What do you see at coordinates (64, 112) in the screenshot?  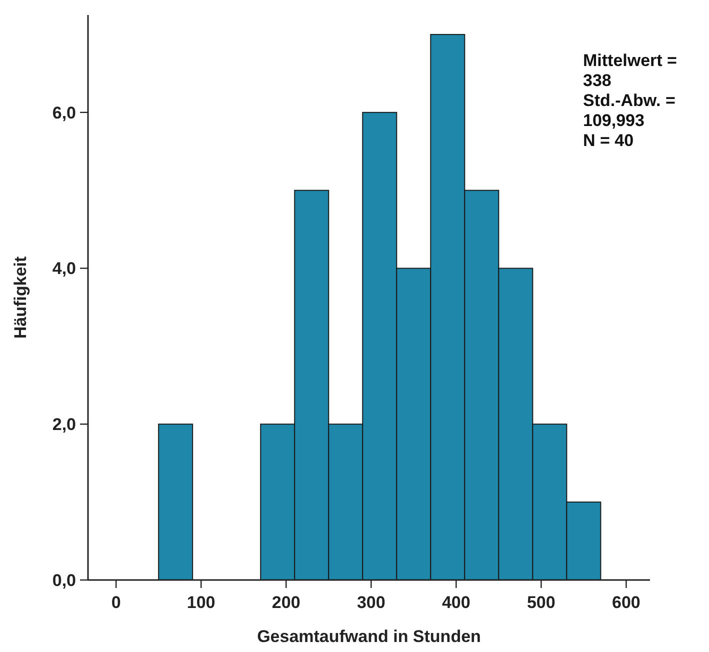 I see `y-tick-label: 6,0` at bounding box center [64, 112].